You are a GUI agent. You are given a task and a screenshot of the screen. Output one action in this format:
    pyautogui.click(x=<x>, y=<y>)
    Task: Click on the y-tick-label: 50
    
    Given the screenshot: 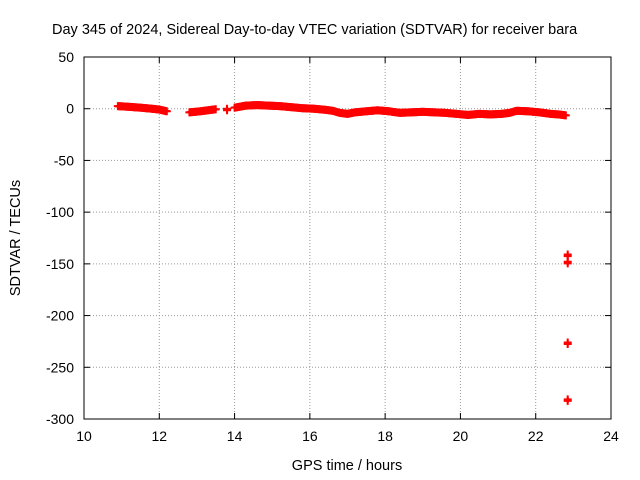 What is the action you would take?
    pyautogui.click(x=66, y=57)
    